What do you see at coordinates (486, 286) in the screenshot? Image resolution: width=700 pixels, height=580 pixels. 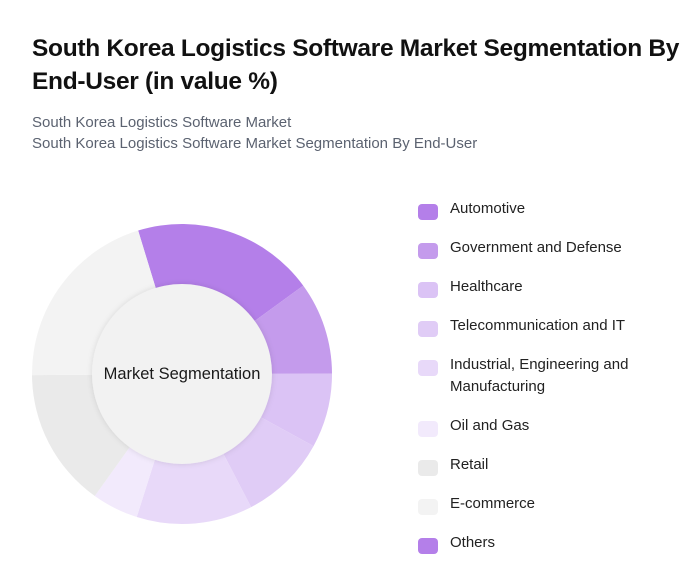 I see `legend-label: Healthcare` at bounding box center [486, 286].